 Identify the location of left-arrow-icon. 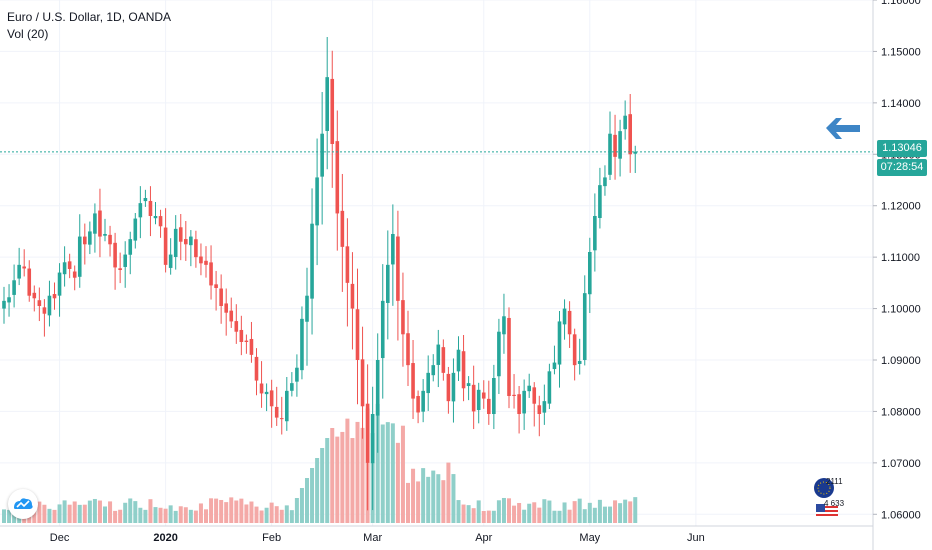
(843, 128).